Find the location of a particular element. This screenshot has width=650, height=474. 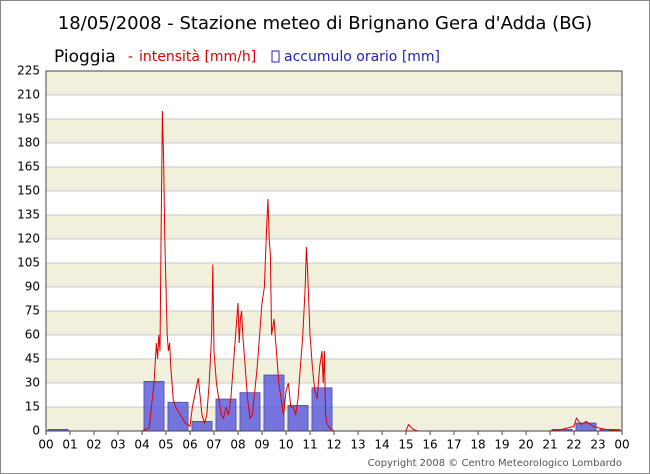

x-tick-label: 05 is located at coordinates (165, 445).